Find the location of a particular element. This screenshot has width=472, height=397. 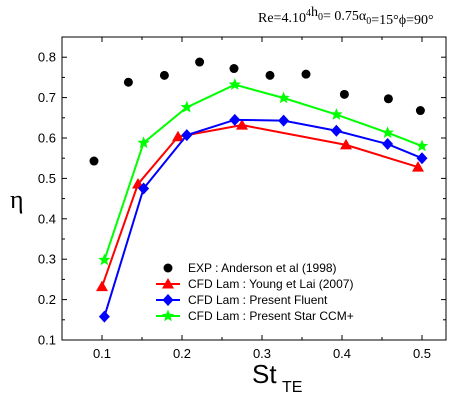

param-sup: 4 is located at coordinates (308, 13).